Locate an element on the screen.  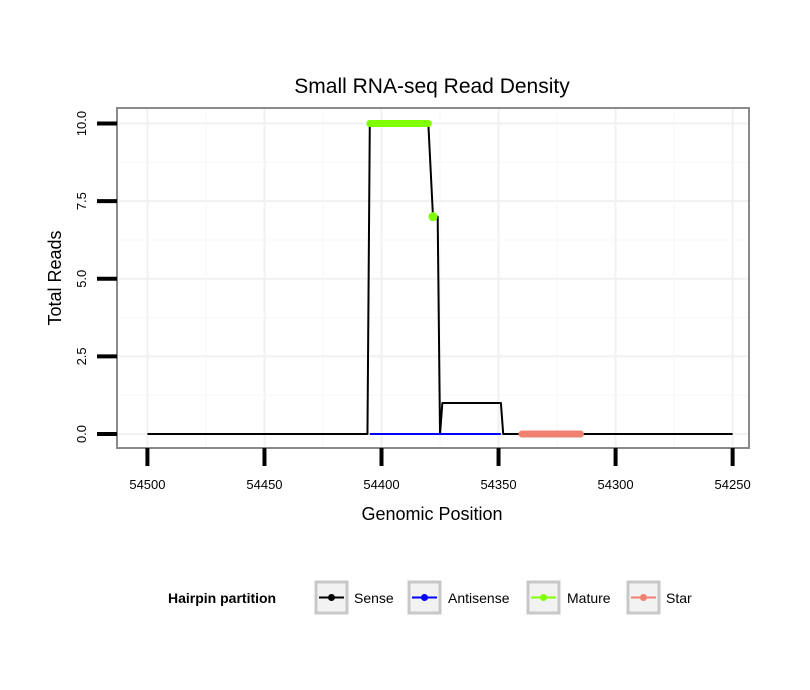
x-tick-label: 54300 is located at coordinates (615, 484).